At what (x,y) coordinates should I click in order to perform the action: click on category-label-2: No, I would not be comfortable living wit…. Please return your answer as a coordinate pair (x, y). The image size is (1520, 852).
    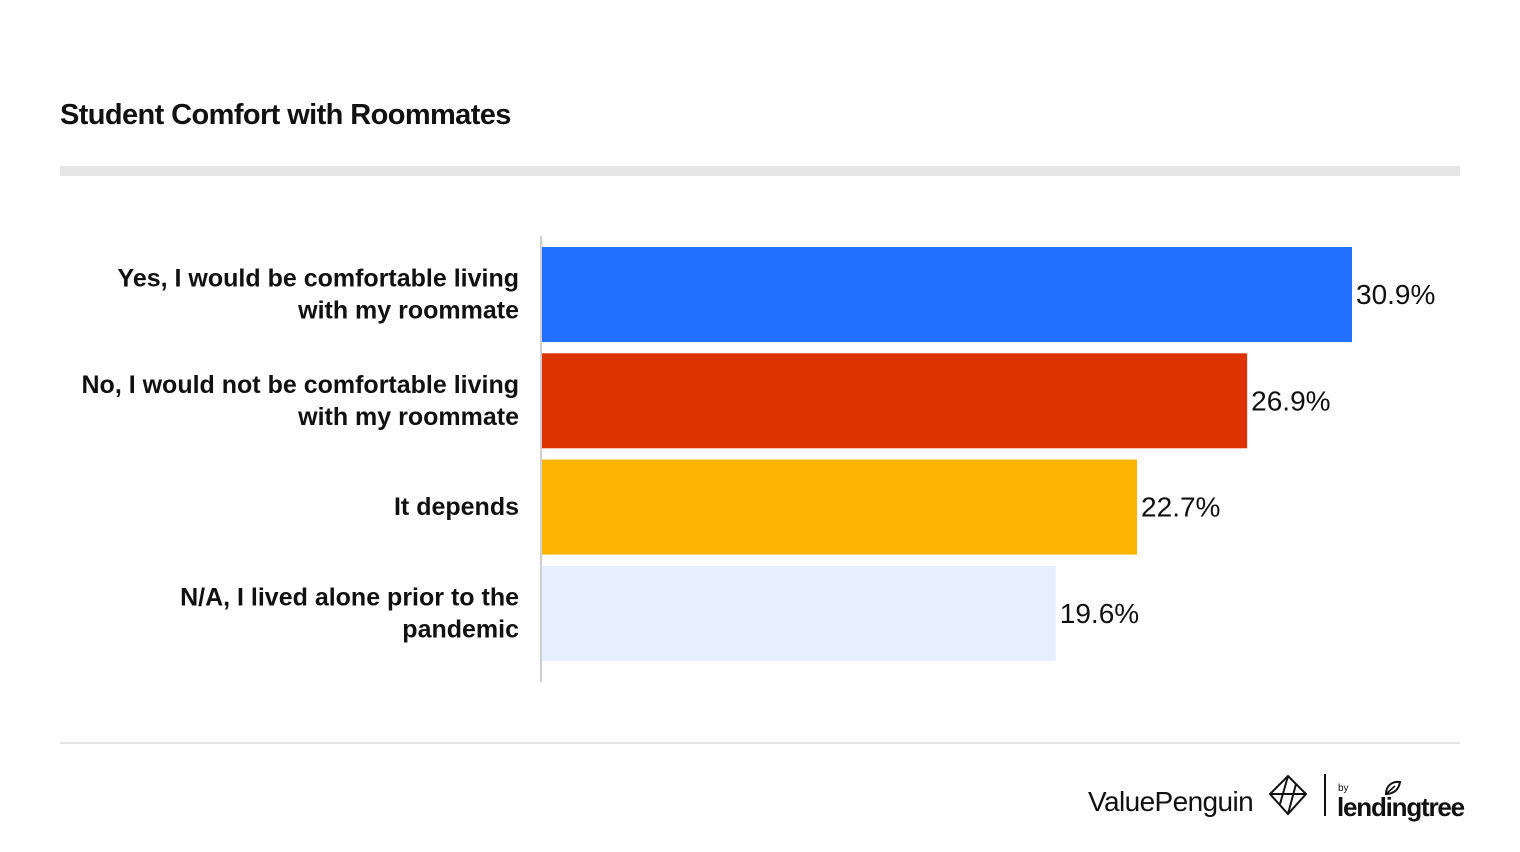
    Looking at the image, I should click on (301, 401).